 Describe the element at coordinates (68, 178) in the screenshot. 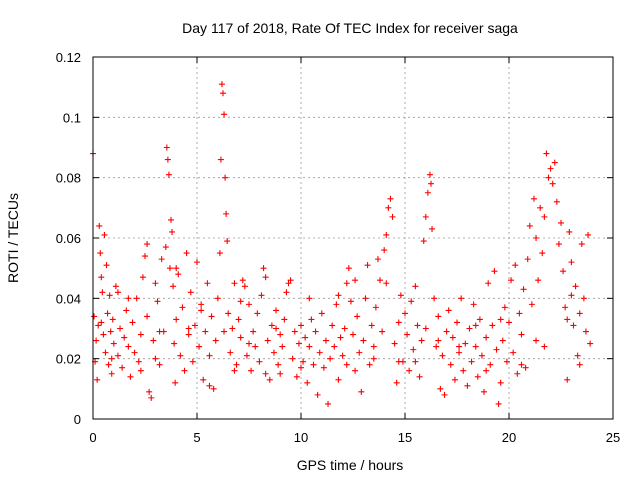

I see `y-tick-label: 0.08` at that location.